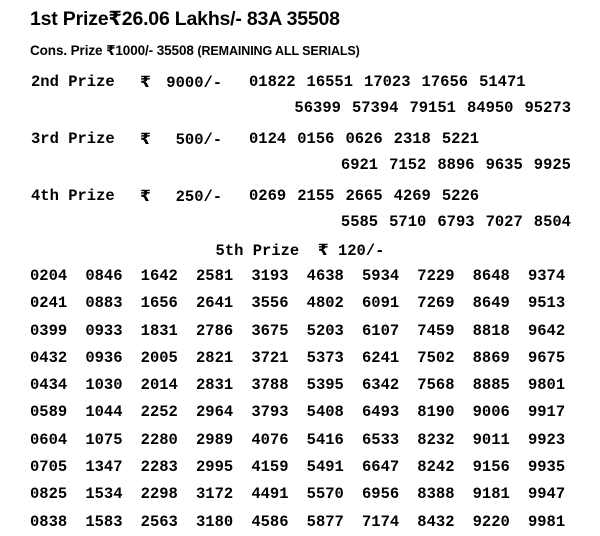 This screenshot has width=600, height=536. I want to click on prize-number: 0204, so click(49, 276).